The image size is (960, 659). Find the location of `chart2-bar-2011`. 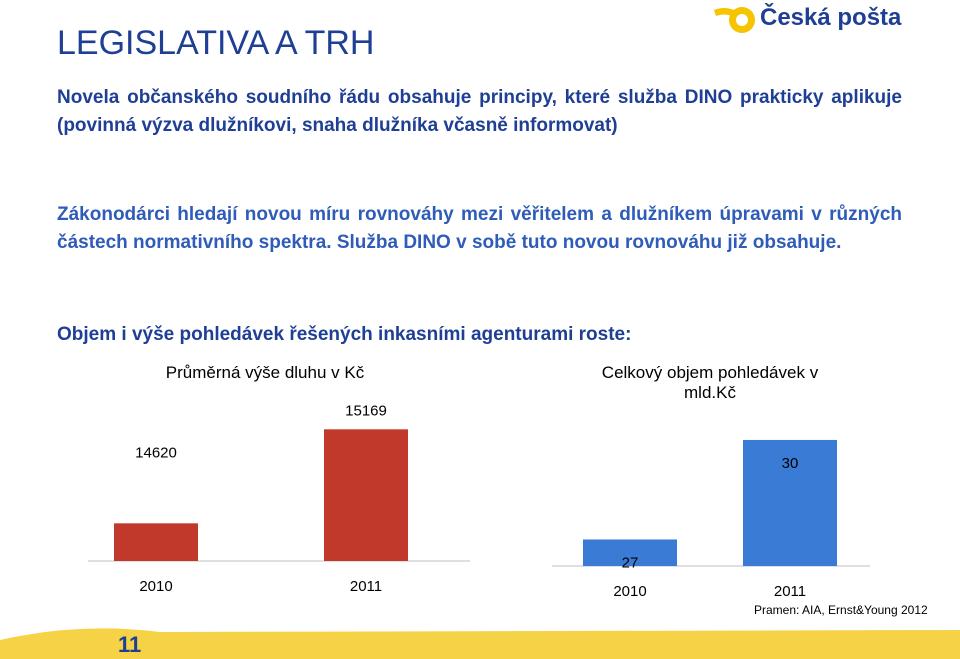

chart2-bar-2011 is located at coordinates (790, 502).